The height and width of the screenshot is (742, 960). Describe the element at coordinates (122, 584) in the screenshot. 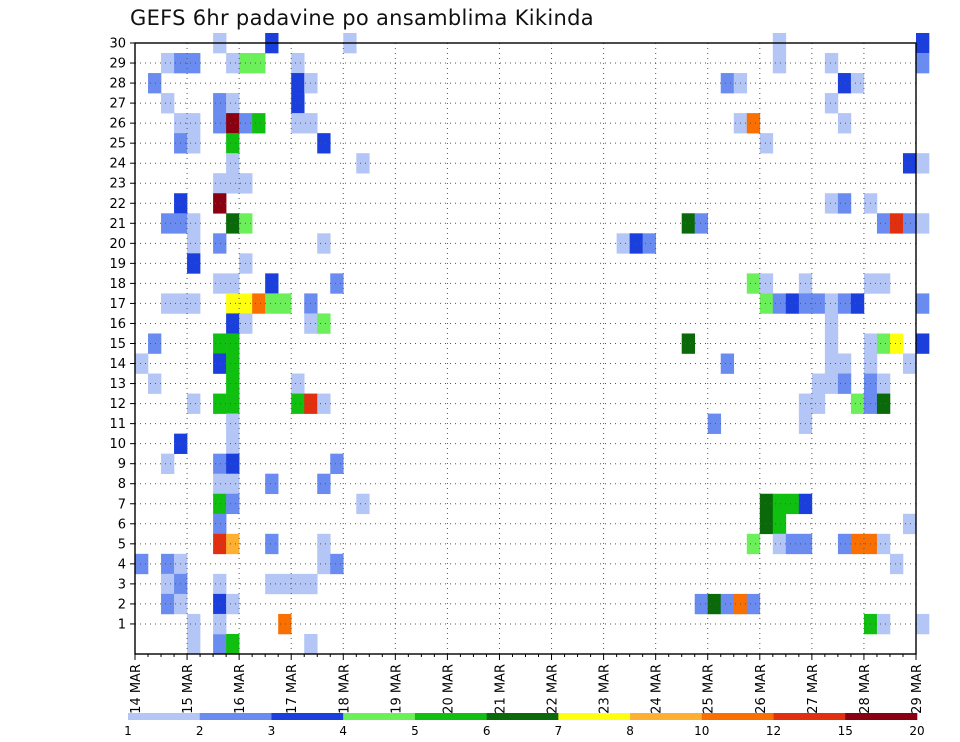

I see `y-tick-label: 3` at that location.